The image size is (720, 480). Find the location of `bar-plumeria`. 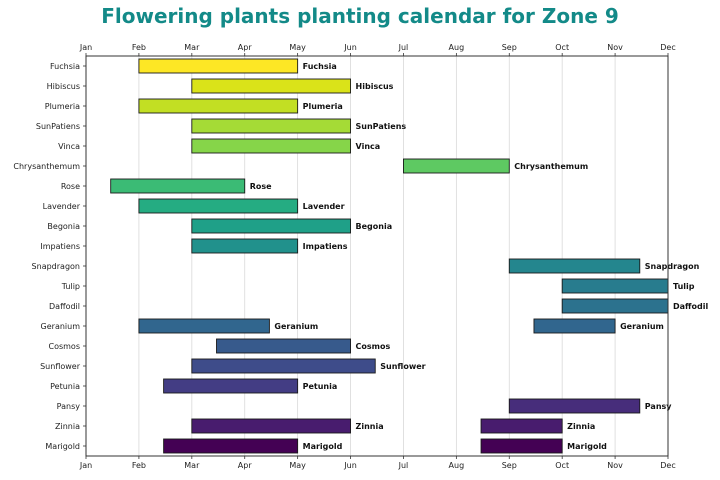

bar-plumeria is located at coordinates (218, 106).